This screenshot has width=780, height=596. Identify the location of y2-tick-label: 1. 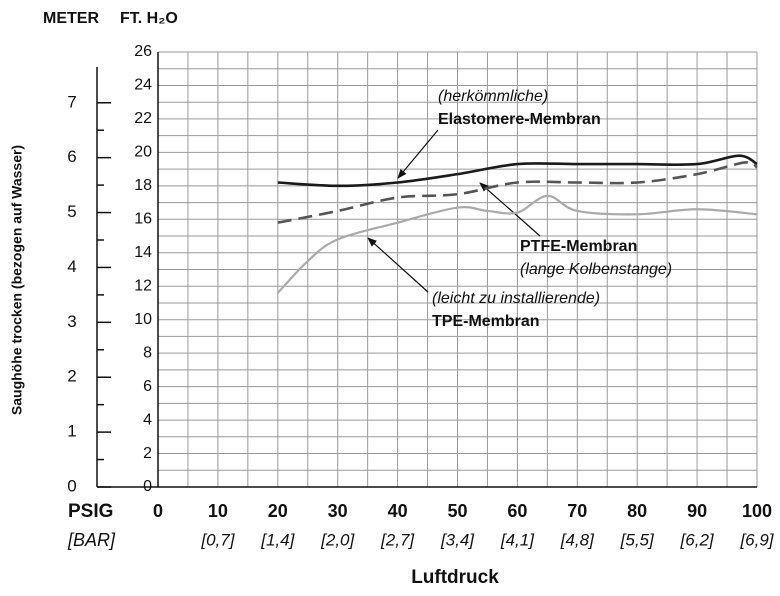
(71, 431).